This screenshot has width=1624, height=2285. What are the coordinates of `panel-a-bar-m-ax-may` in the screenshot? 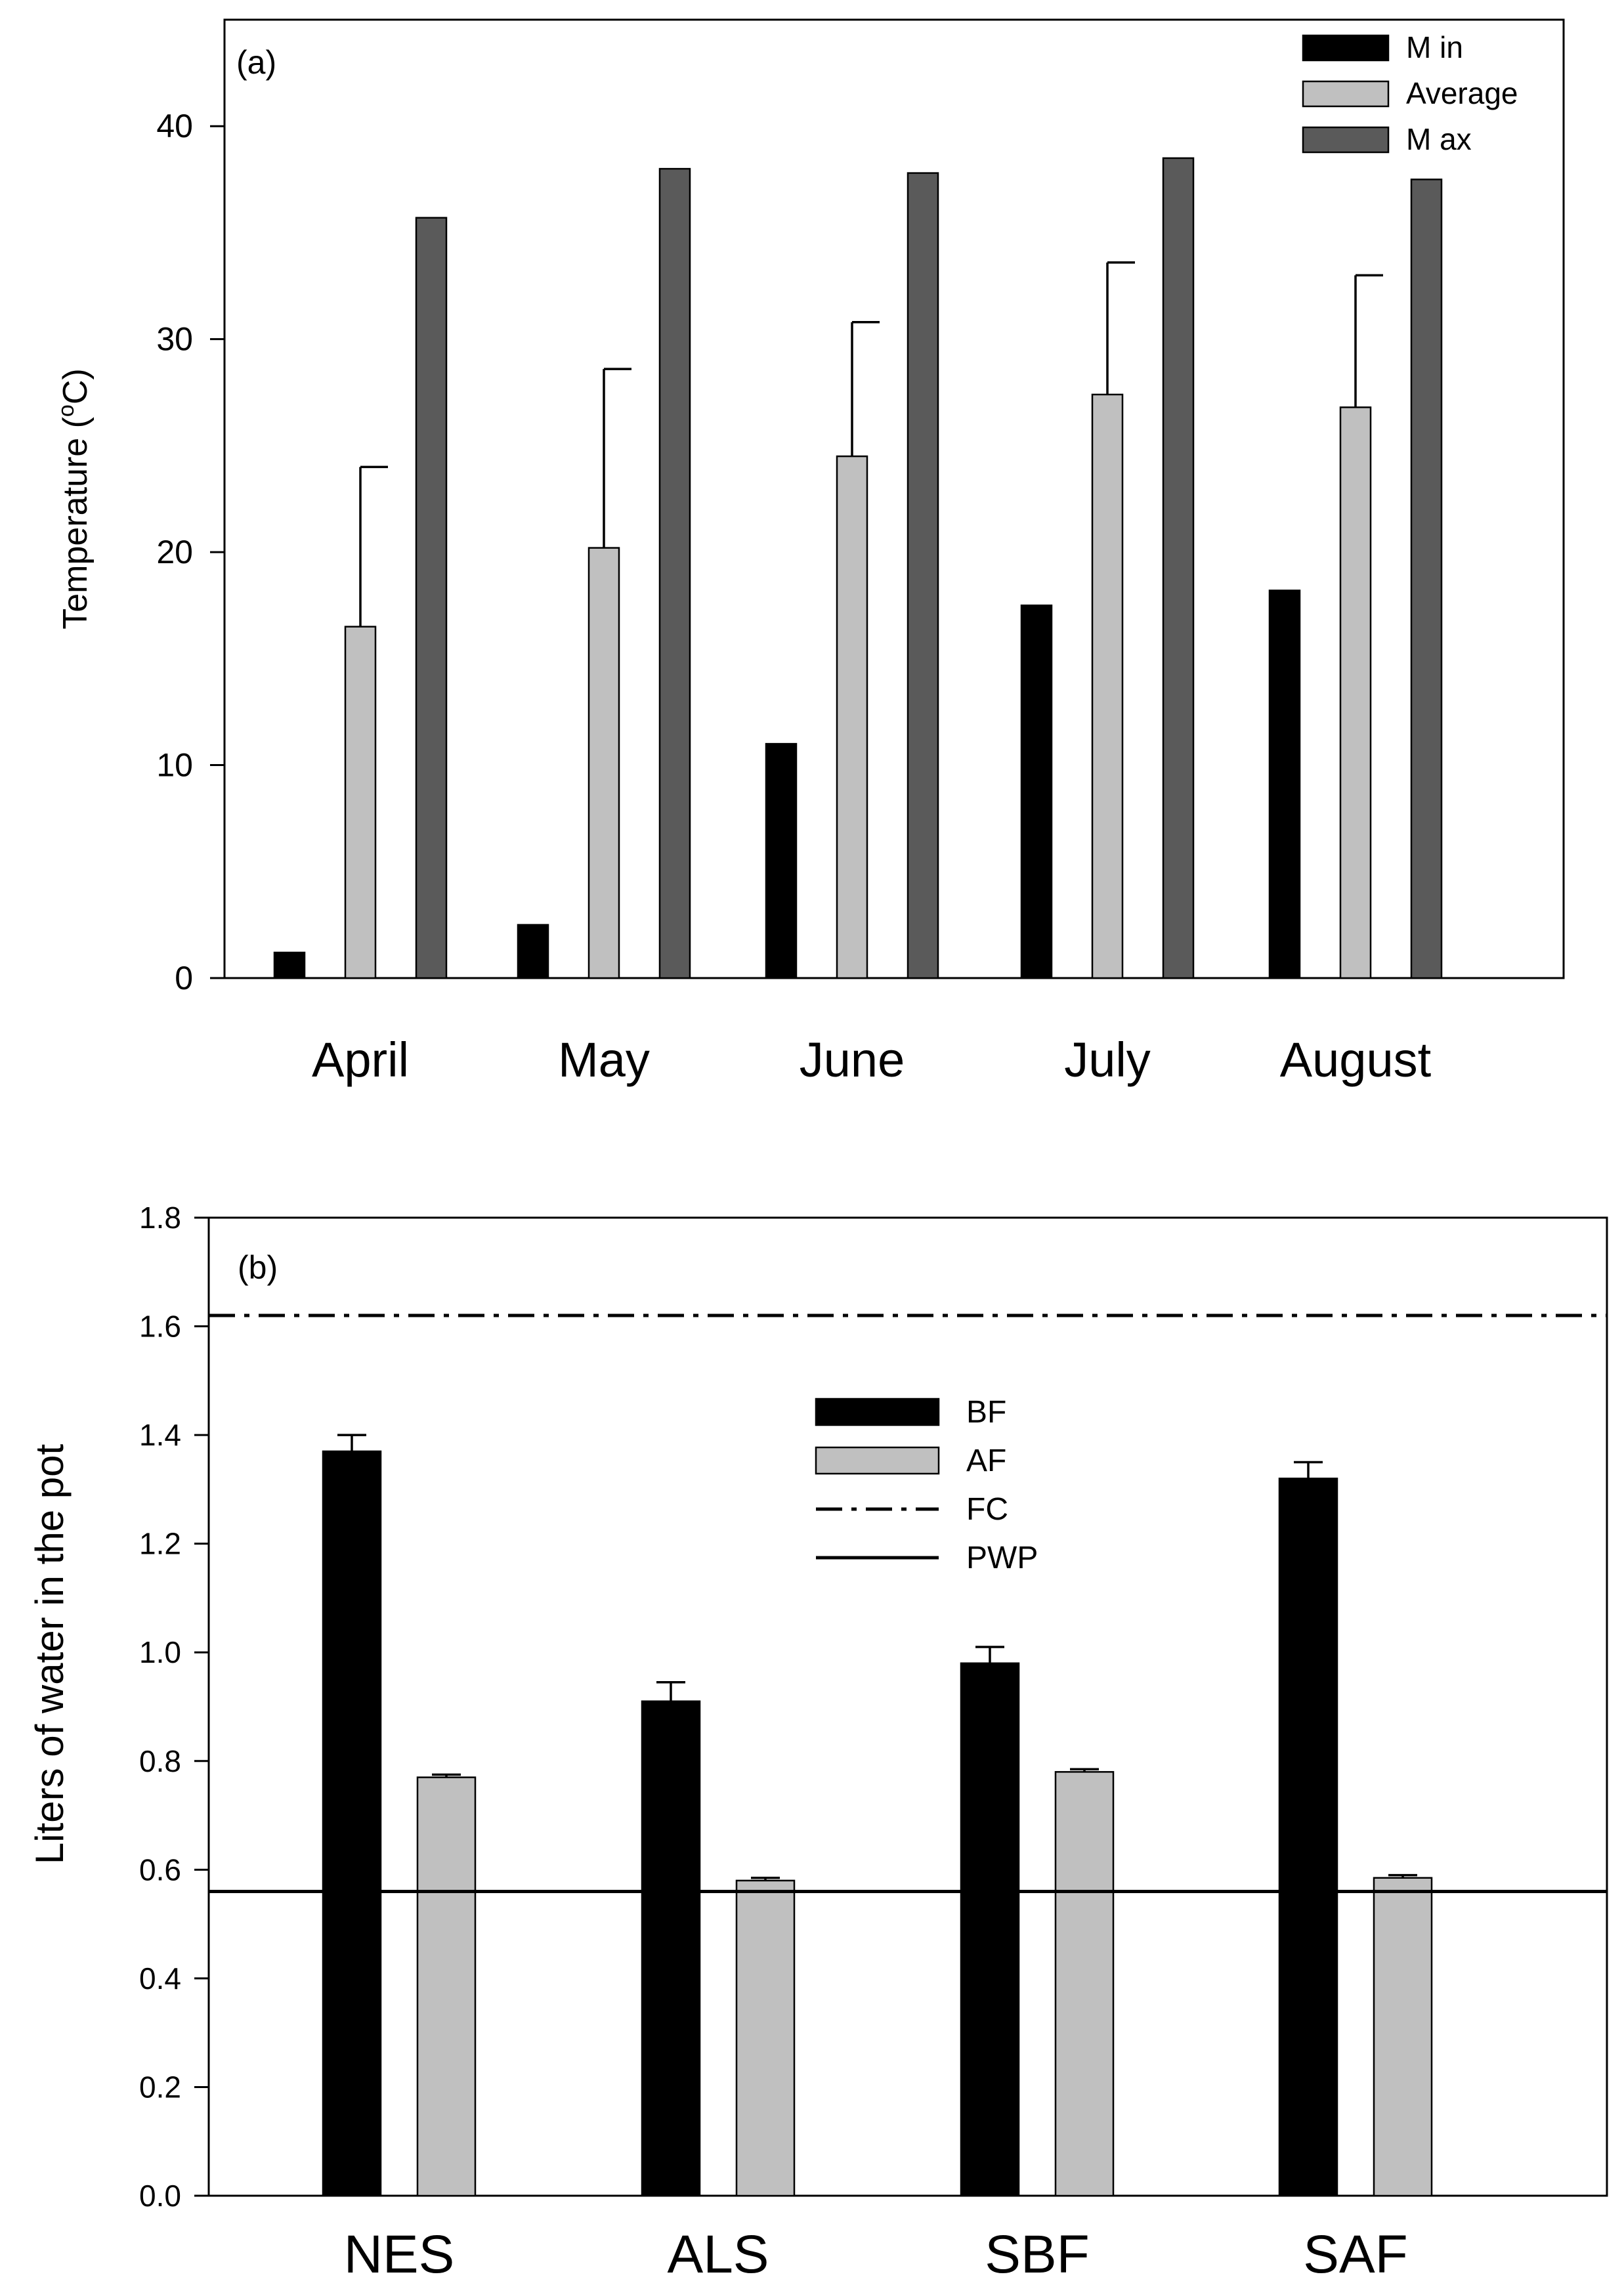 It's located at (674, 573).